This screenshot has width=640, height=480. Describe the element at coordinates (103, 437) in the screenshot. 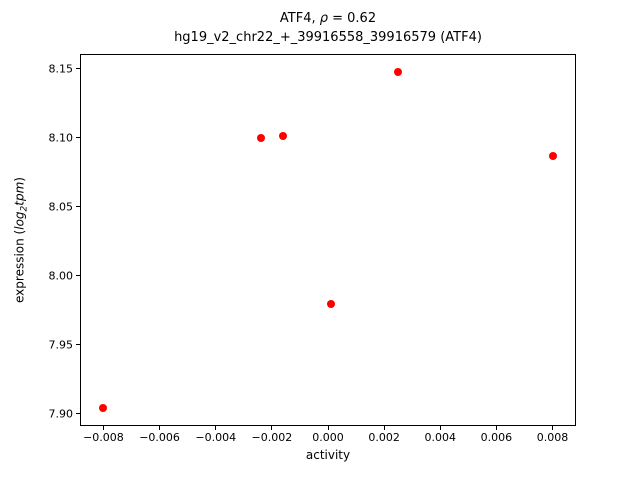

I see `x-tick-label: −0.008` at that location.